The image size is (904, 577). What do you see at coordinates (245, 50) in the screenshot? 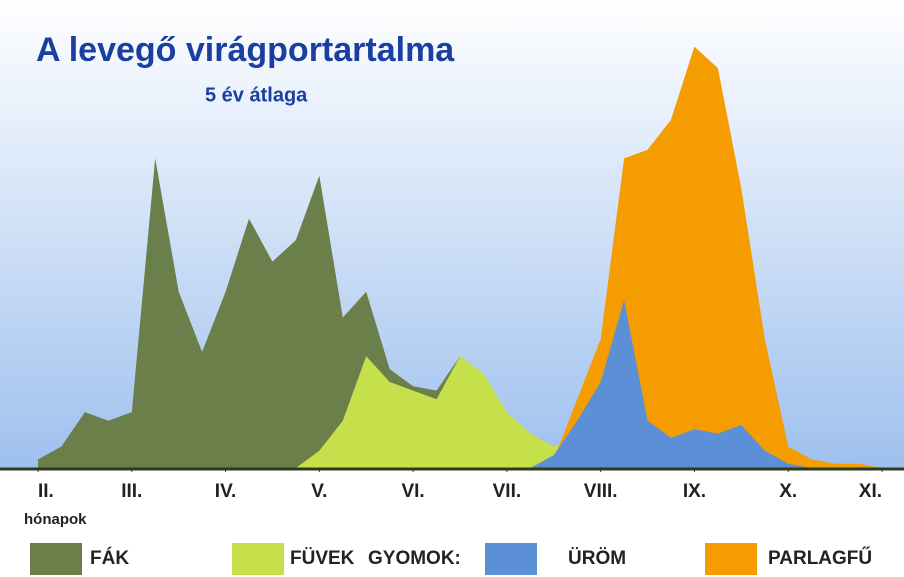
I see `chart-title: A levegő virágportartalma` at bounding box center [245, 50].